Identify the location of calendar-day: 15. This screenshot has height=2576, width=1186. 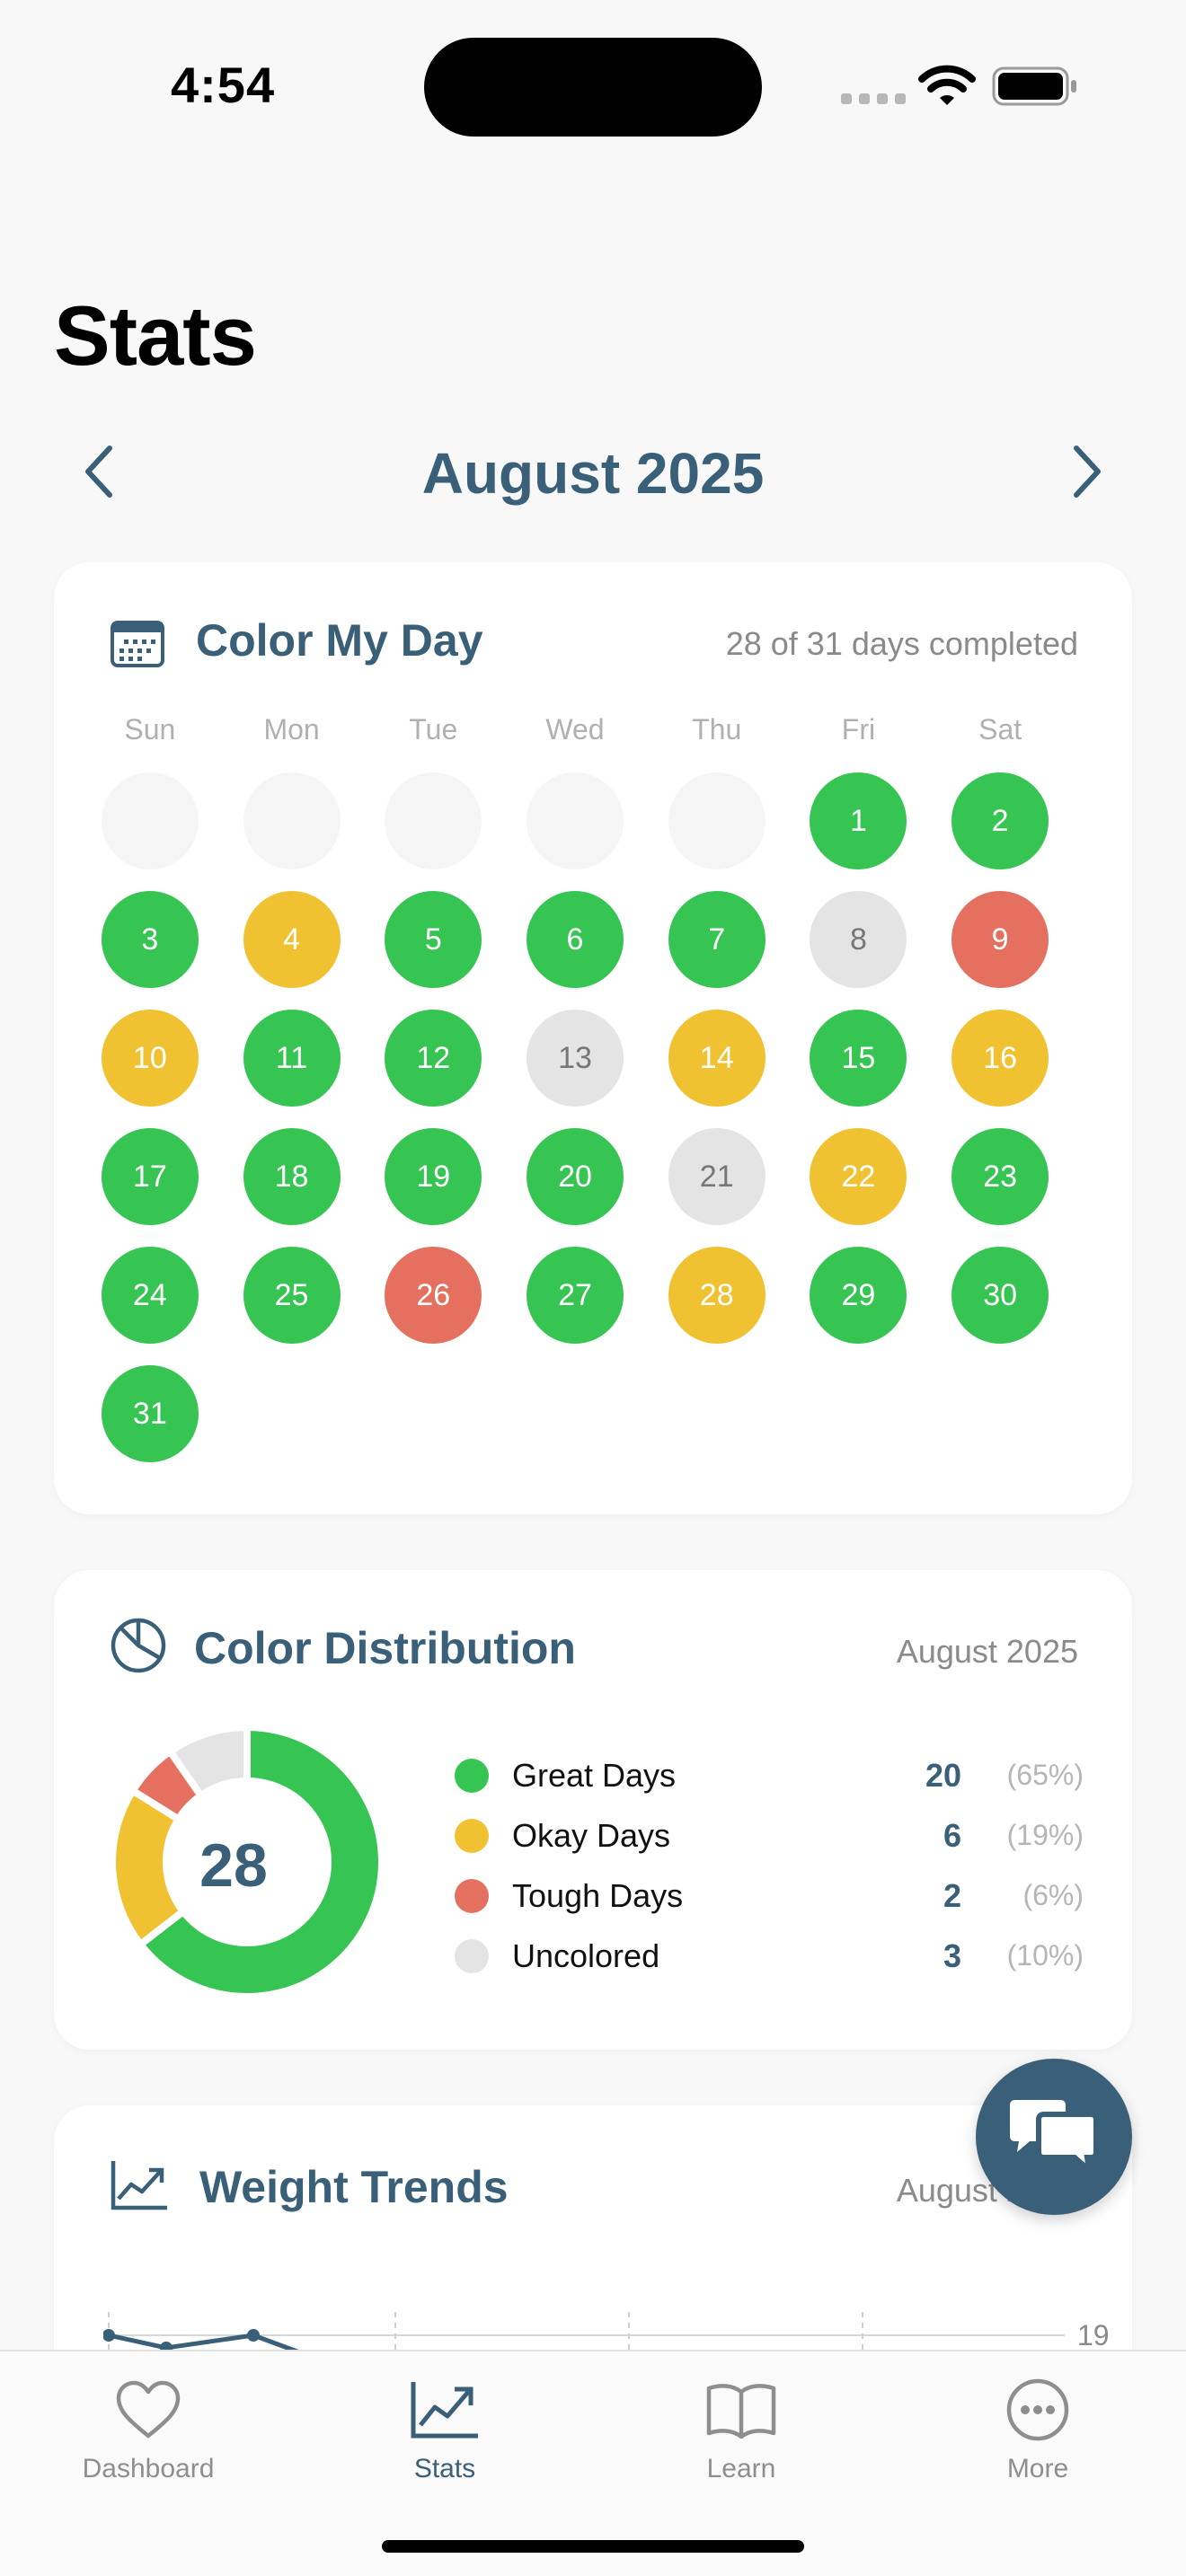
(858, 1058).